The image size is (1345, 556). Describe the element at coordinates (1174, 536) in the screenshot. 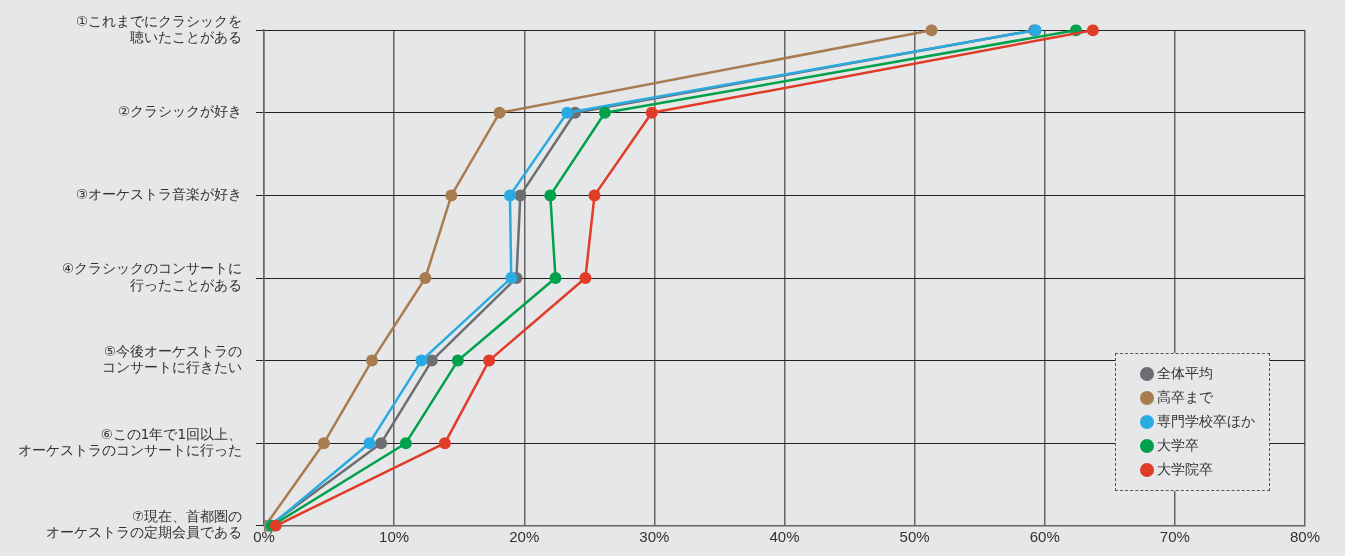

I see `x-tick-label: 70%` at that location.